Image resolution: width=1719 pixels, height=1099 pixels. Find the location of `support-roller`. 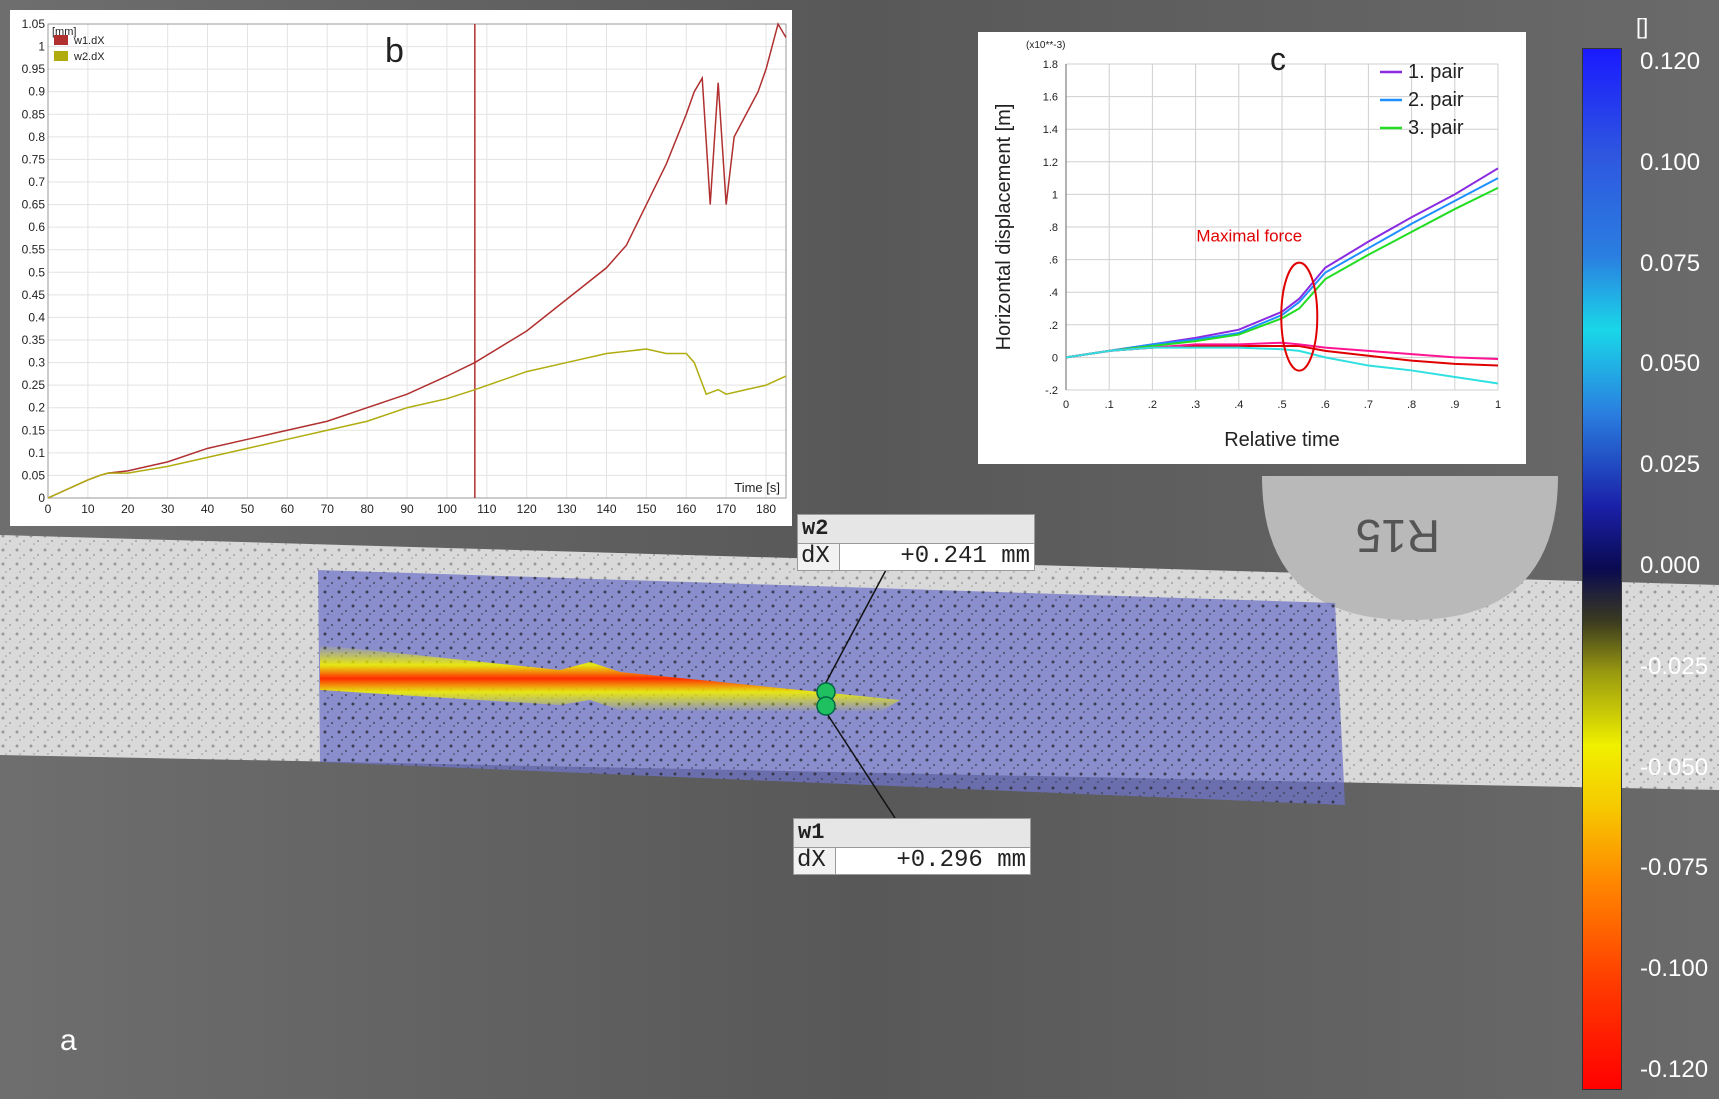

support-roller is located at coordinates (1410, 548).